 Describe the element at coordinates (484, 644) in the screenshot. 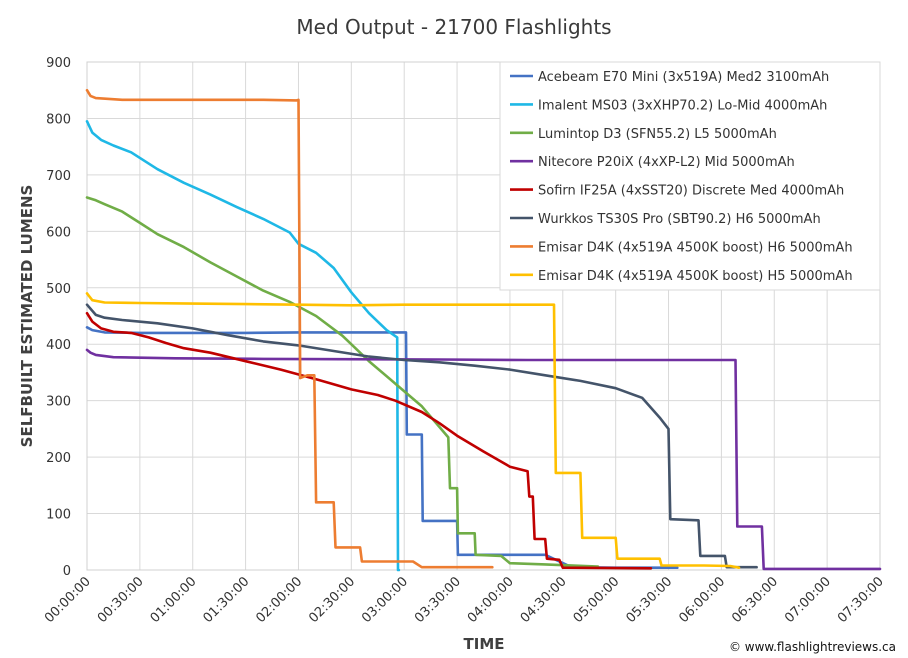

I see `x-axis-title: TIME` at that location.